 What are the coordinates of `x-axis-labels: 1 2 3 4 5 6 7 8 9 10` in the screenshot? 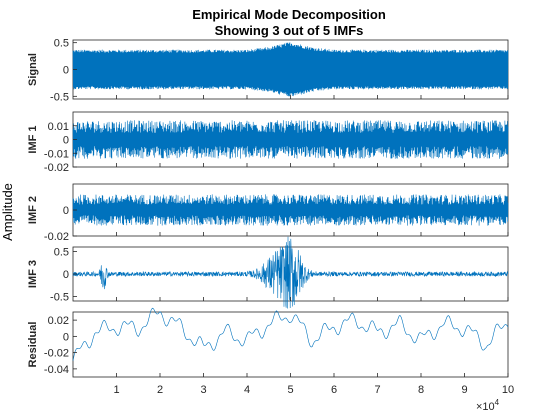 It's located at (313, 390).